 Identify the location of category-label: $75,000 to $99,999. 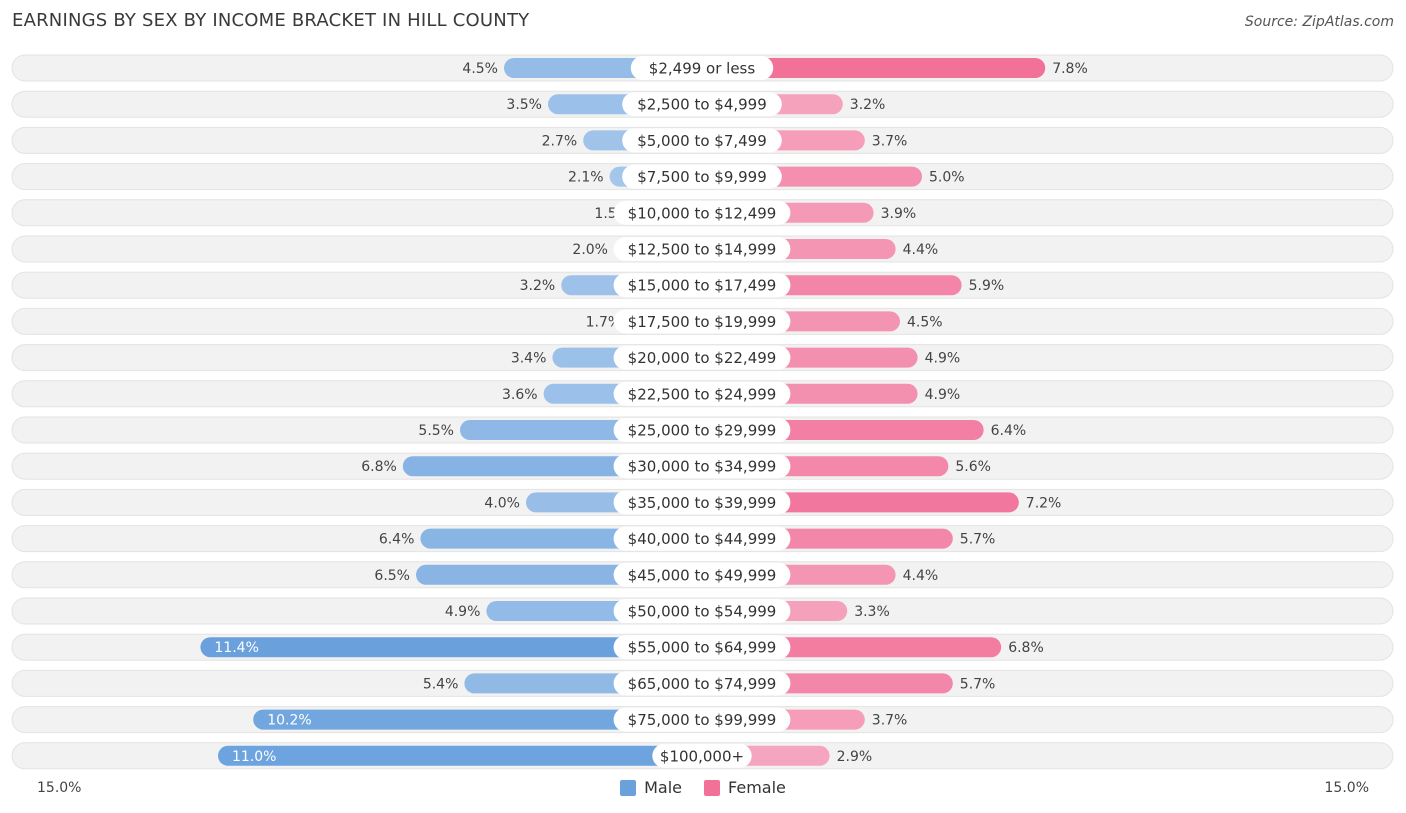
(702, 720).